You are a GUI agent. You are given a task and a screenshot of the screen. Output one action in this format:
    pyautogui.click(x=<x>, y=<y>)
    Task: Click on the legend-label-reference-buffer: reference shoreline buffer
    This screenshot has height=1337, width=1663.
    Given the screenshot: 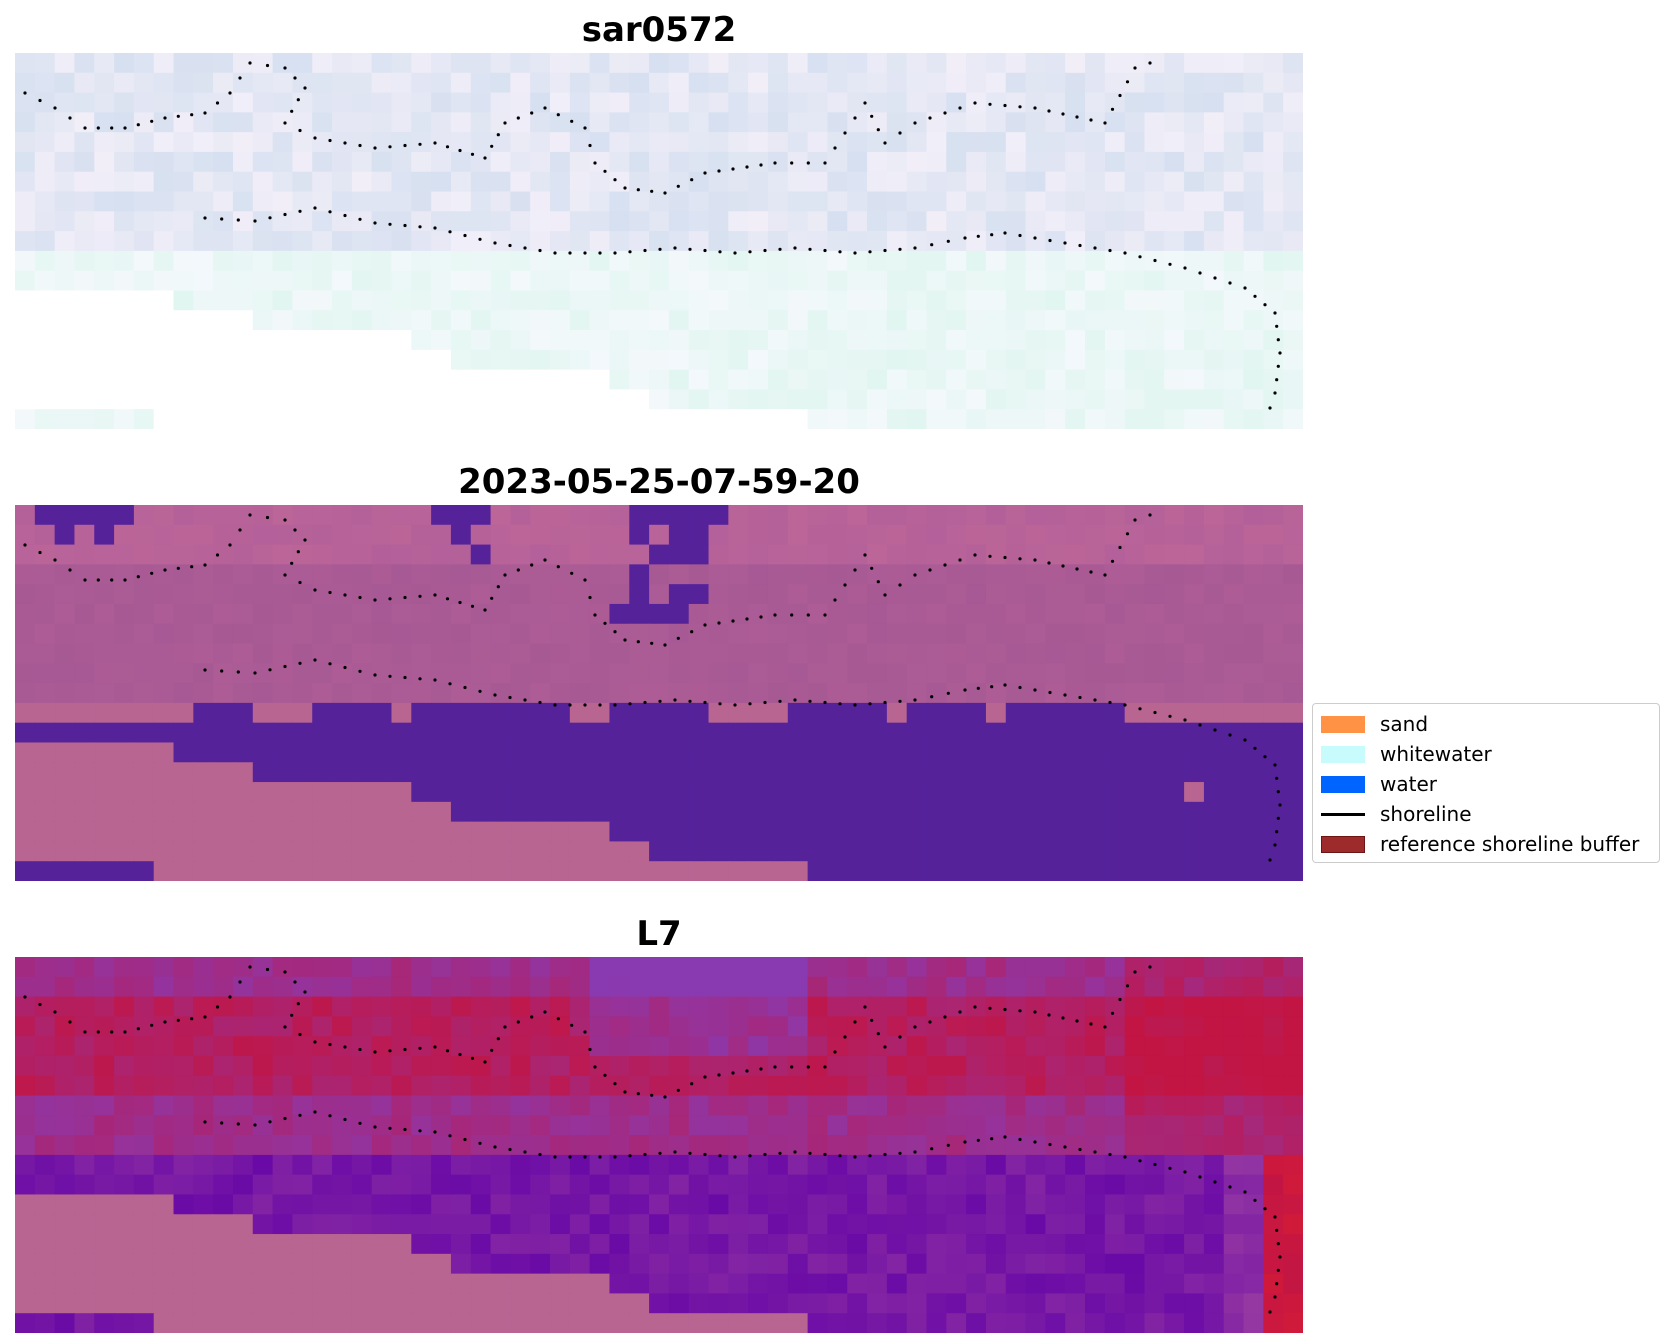 What is the action you would take?
    pyautogui.click(x=1510, y=844)
    